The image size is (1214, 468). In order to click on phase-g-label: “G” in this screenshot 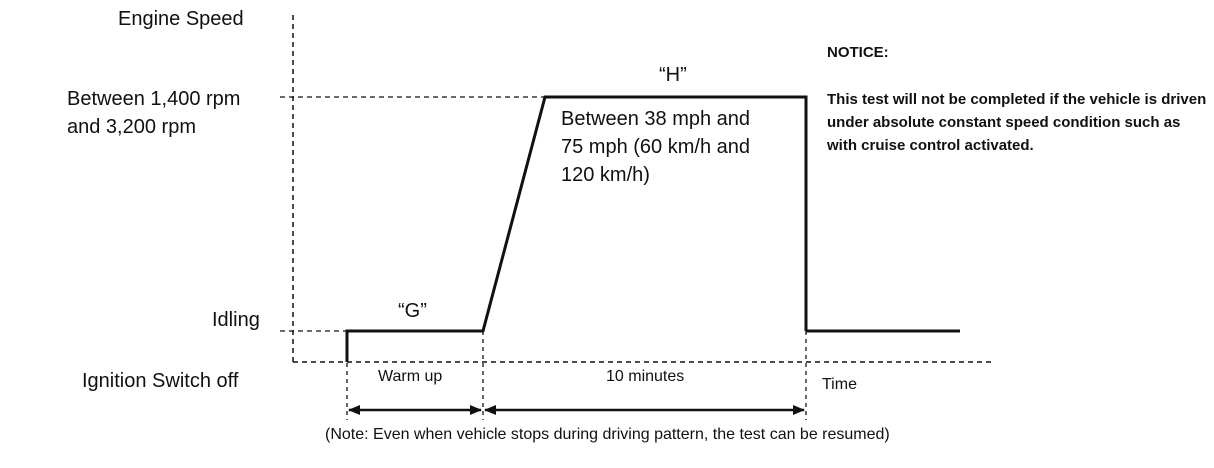, I will do `click(412, 311)`.